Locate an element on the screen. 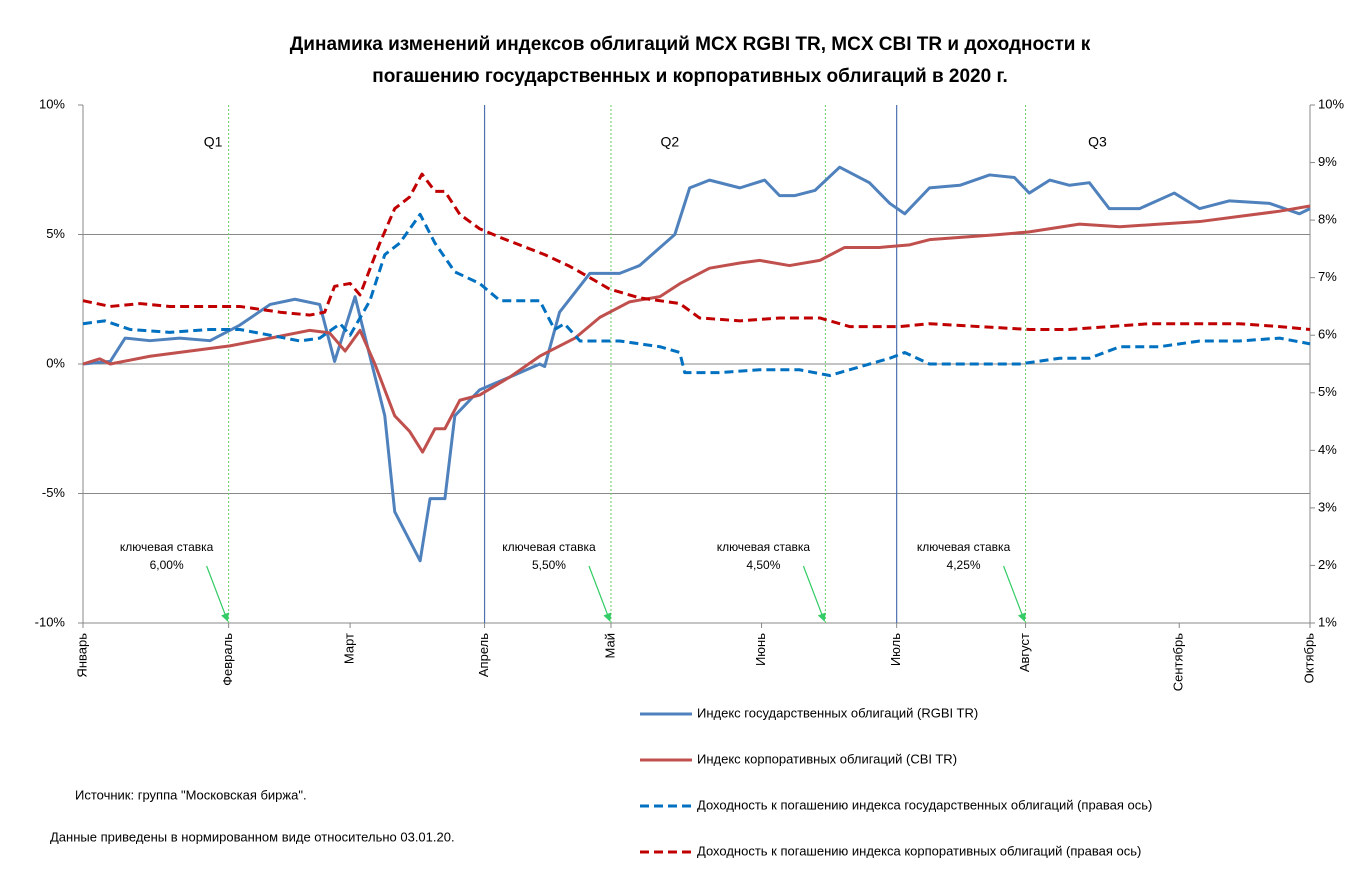  quarter-label: Q1 is located at coordinates (213, 142).